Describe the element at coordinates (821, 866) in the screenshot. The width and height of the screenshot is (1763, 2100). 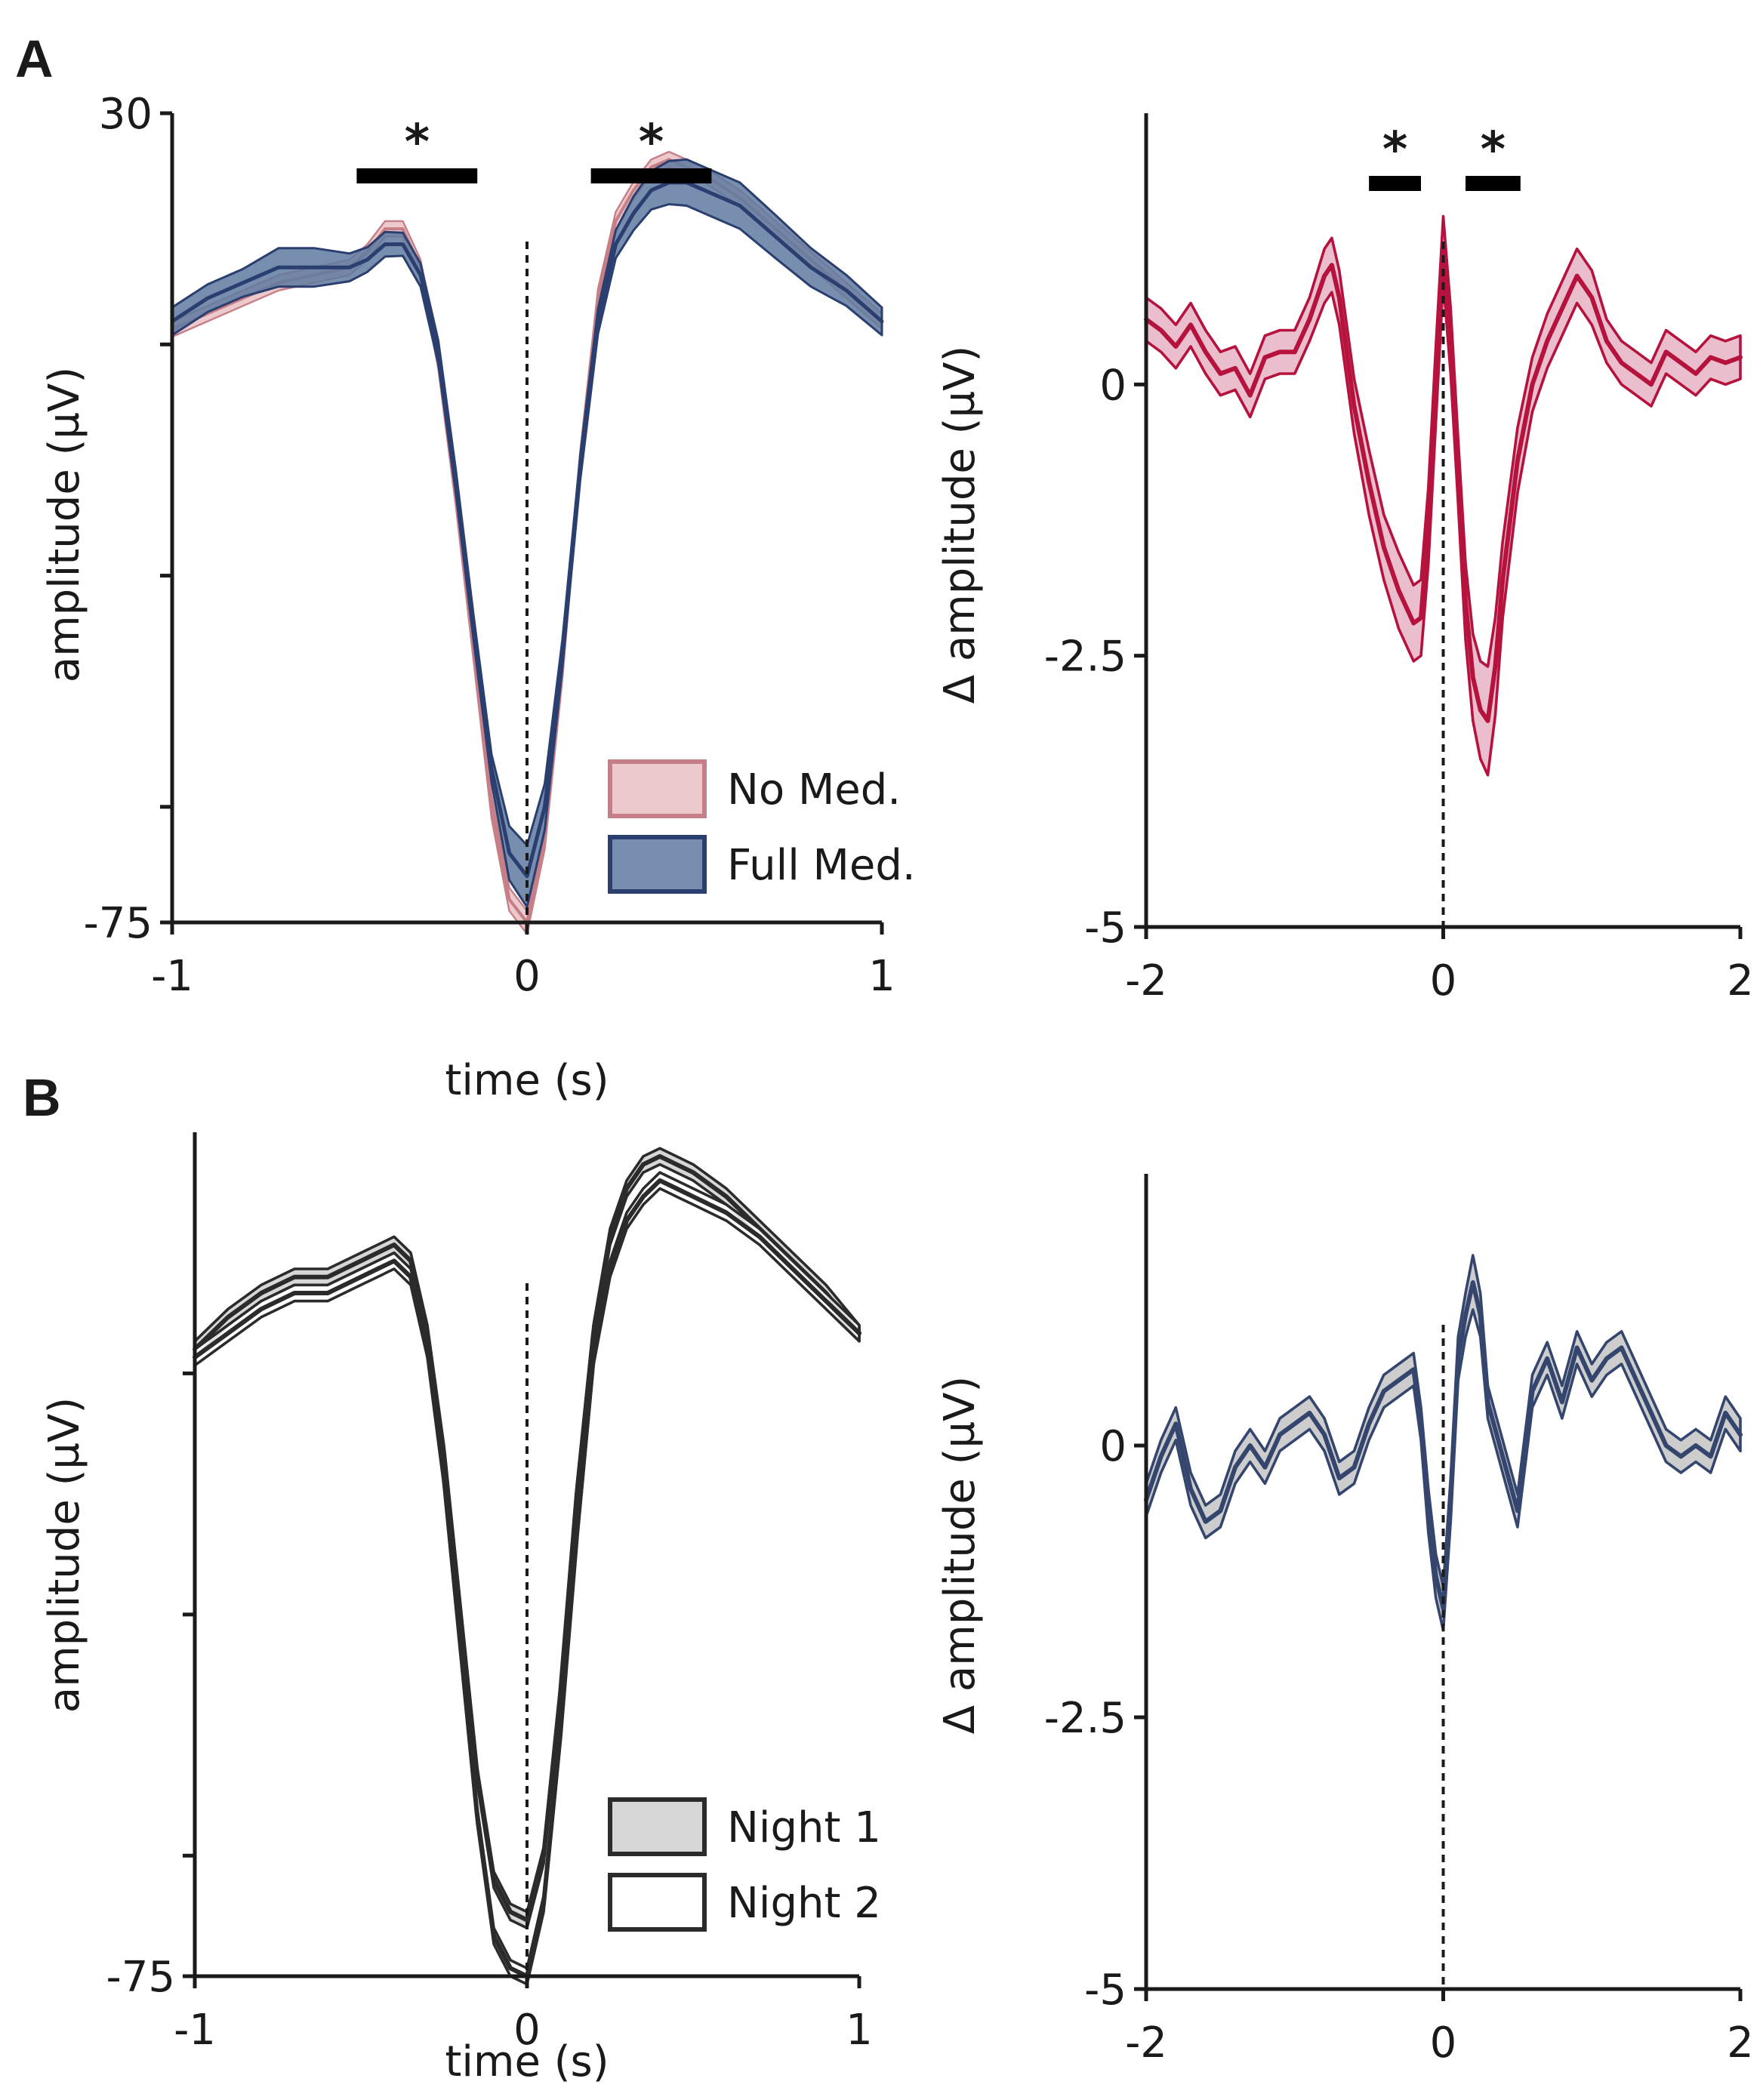
I see `legend-label: Full Med.` at that location.